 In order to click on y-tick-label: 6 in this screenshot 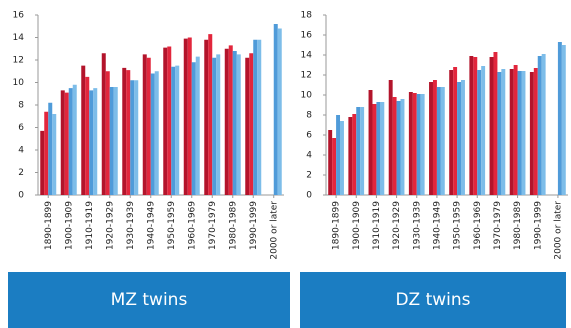, I will do `click(309, 136)`.